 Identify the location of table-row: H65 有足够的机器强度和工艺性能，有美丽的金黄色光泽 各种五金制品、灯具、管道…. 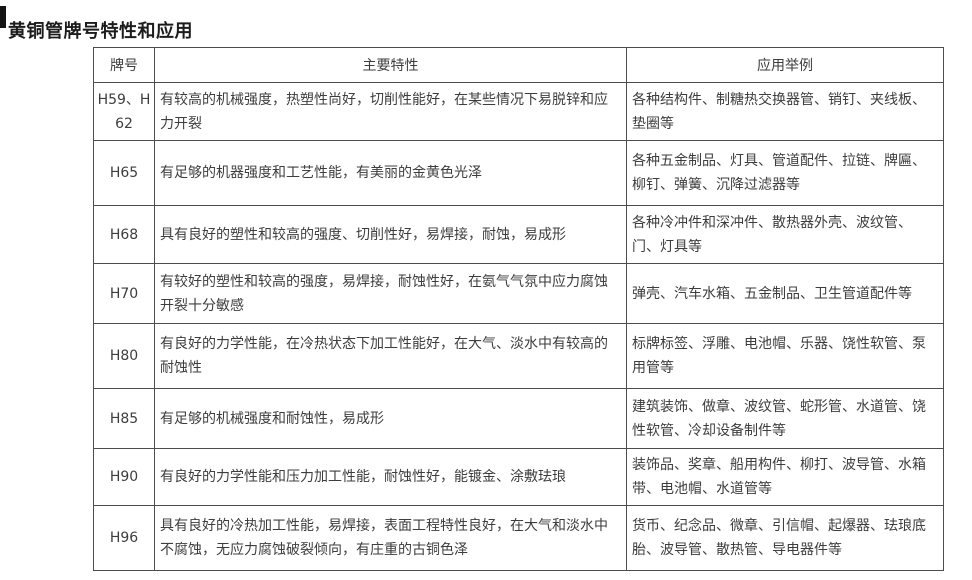
(518, 173).